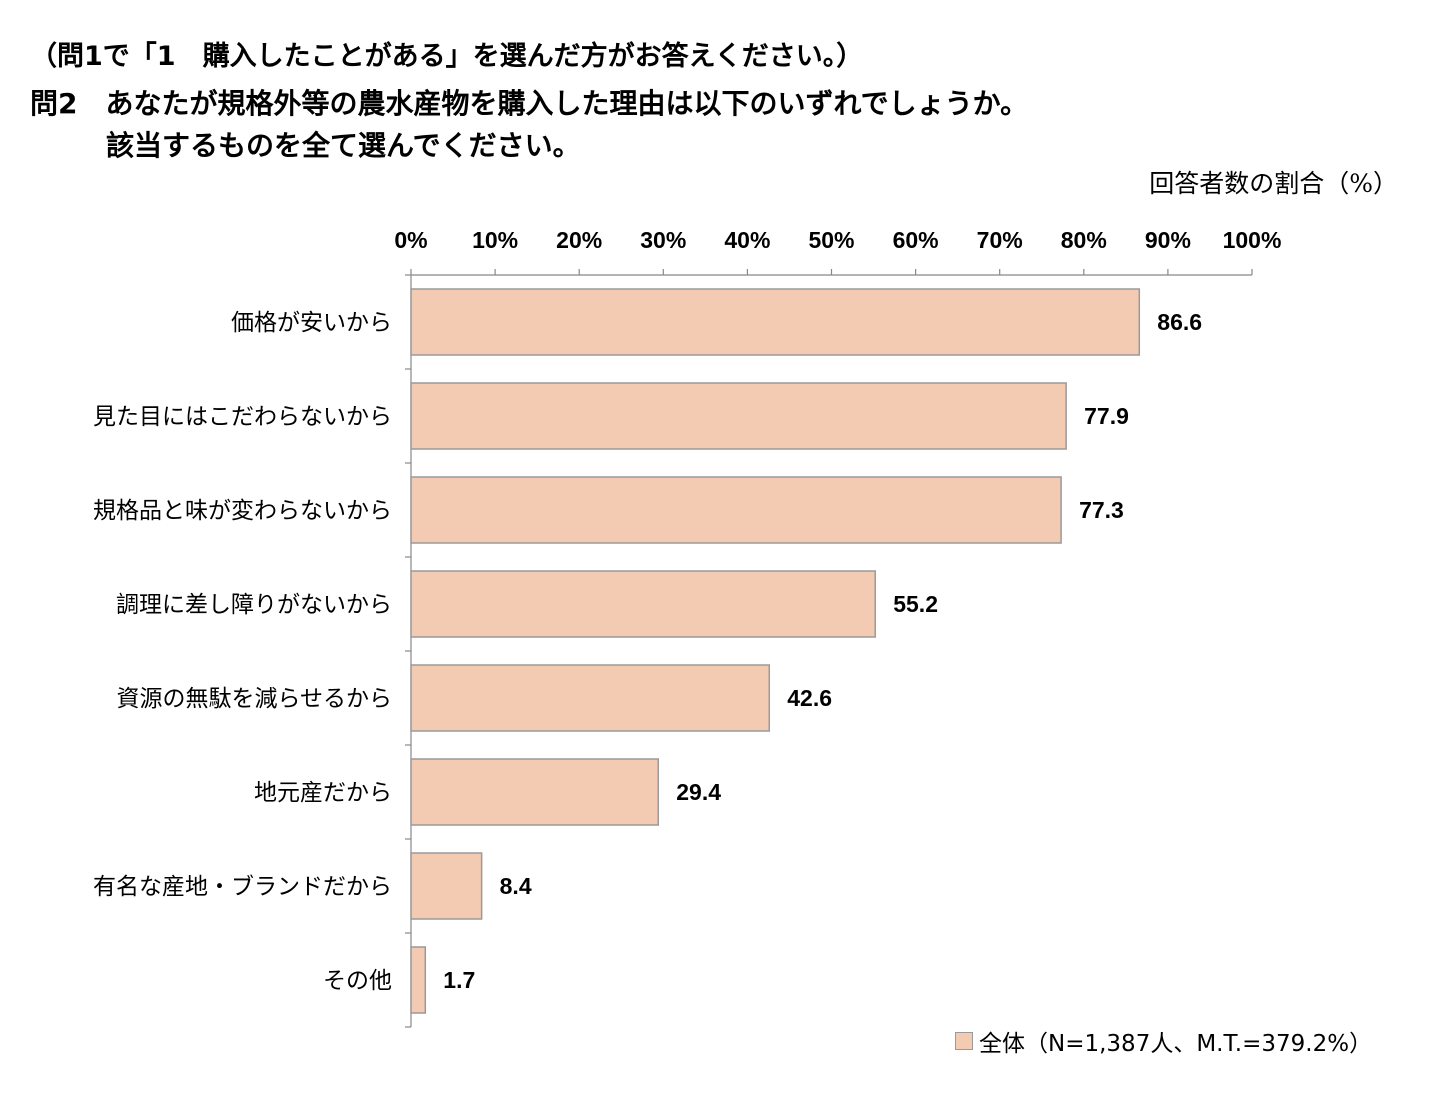 This screenshot has height=1112, width=1448. I want to click on x-tick-label: 20%, so click(579, 240).